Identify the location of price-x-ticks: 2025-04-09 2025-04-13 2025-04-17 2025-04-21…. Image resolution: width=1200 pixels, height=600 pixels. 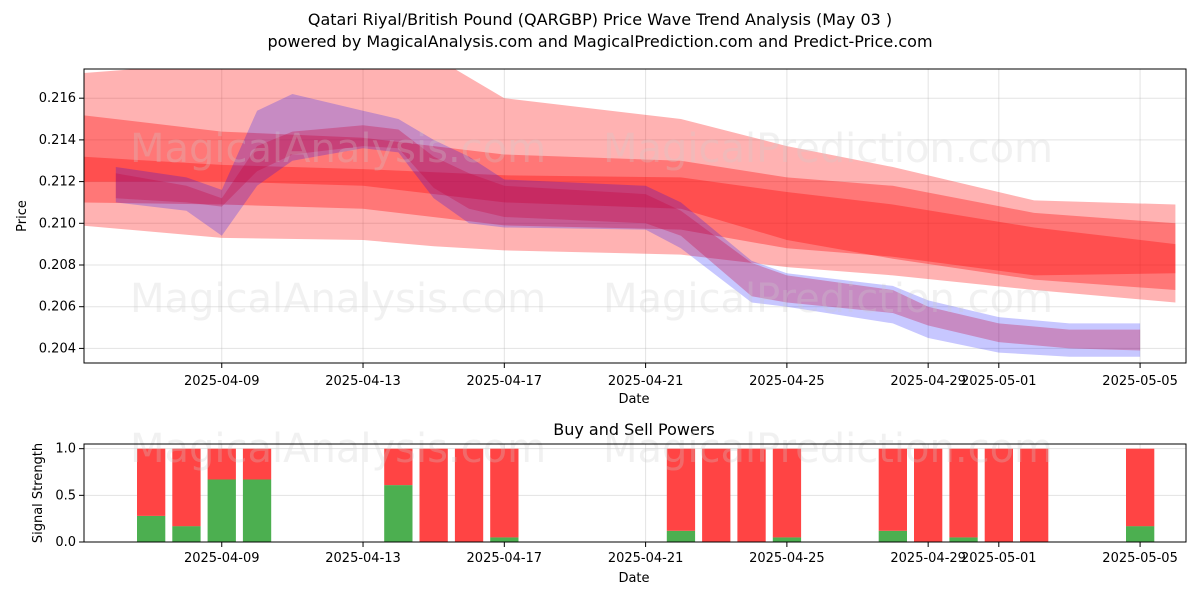
(681, 376).